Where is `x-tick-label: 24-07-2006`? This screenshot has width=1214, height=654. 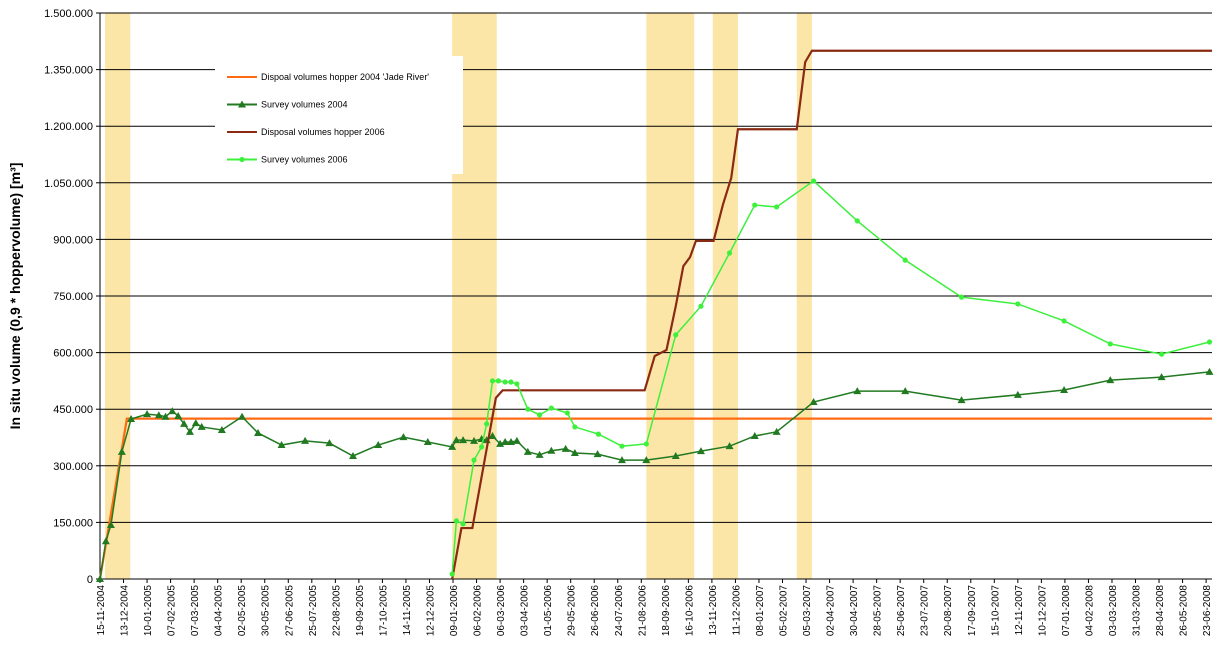 x-tick-label: 24-07-2006 is located at coordinates (619, 611).